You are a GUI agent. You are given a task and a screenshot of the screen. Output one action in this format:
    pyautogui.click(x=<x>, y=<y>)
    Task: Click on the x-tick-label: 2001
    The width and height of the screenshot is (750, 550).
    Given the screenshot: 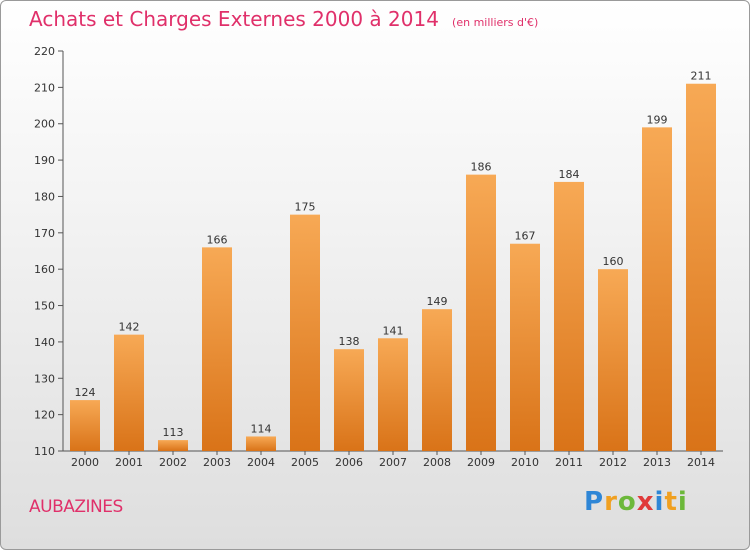 What is the action you would take?
    pyautogui.click(x=129, y=462)
    